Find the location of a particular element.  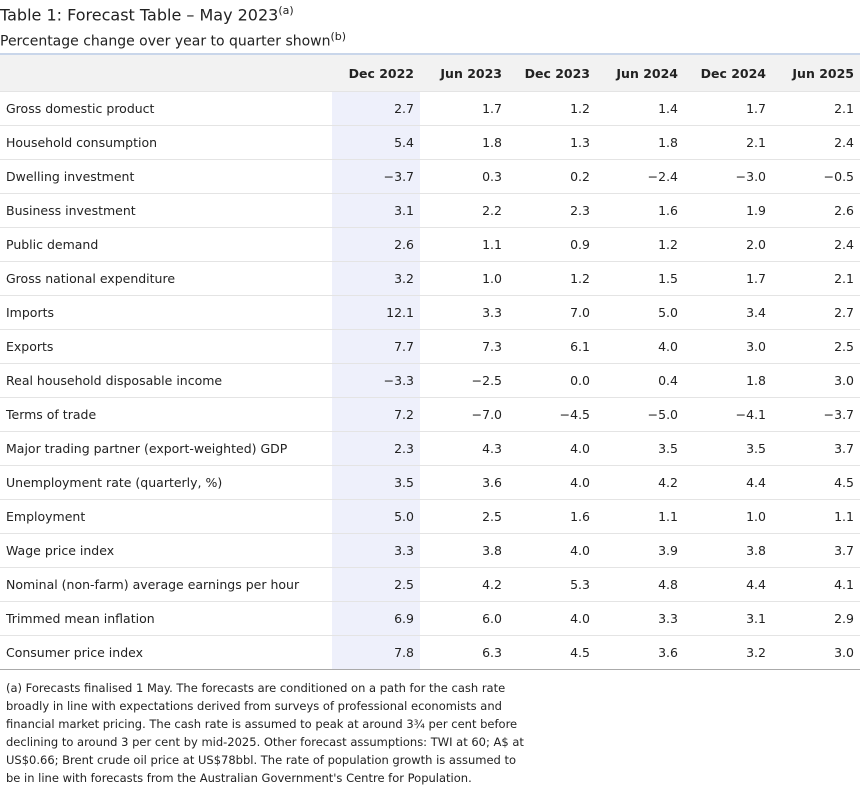

table-row: Exports 7.7 7.3 6.1 4.0 3.0 2.5 is located at coordinates (430, 346).